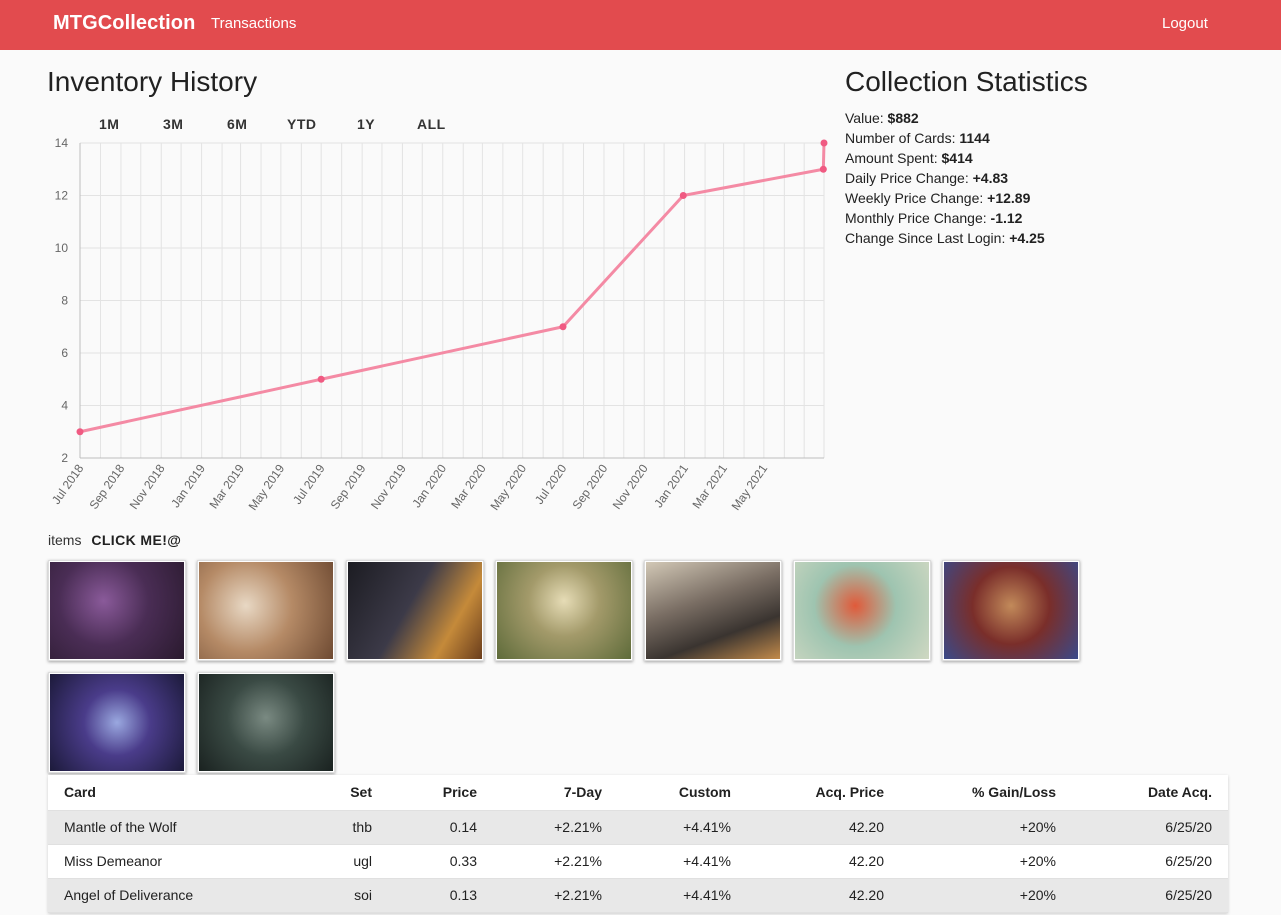 The height and width of the screenshot is (915, 1281). What do you see at coordinates (109, 124) in the screenshot?
I see `range-1m-button: 1M` at bounding box center [109, 124].